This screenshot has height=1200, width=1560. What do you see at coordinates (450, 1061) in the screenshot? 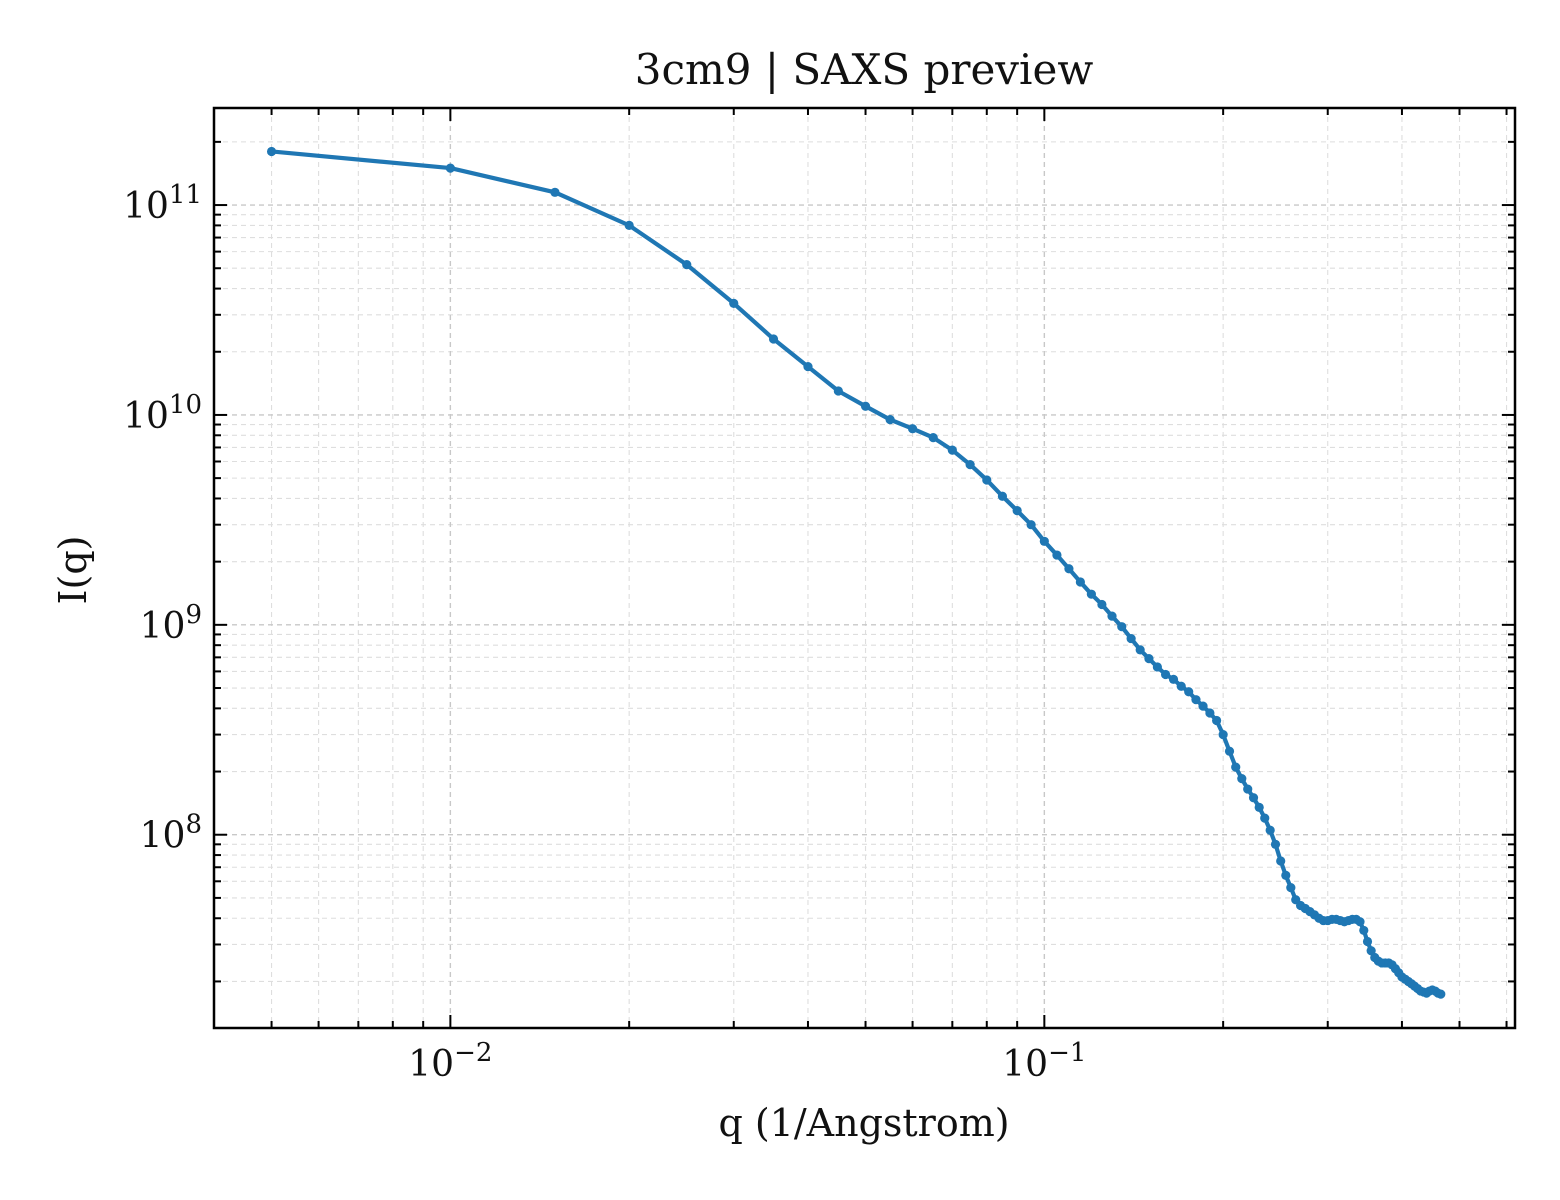
I see `x-tick-label: 10⁻²` at bounding box center [450, 1061].